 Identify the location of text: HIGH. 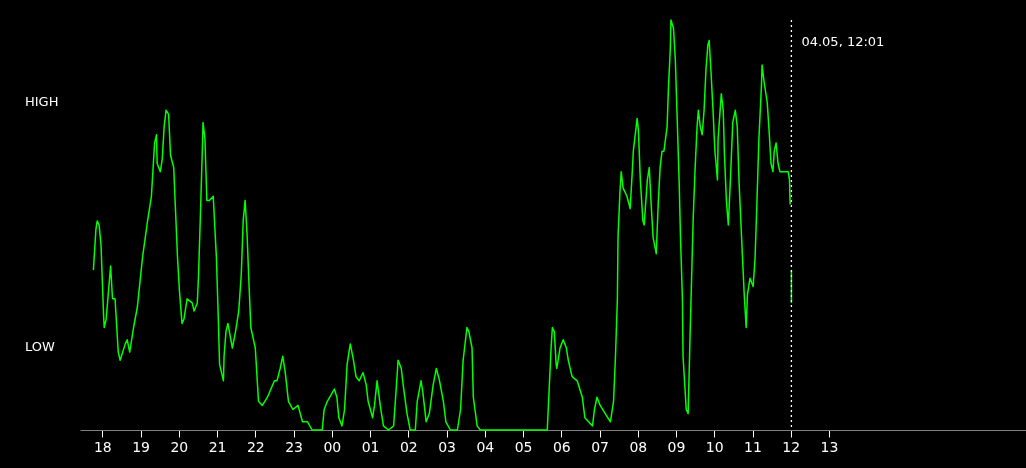
(42, 101).